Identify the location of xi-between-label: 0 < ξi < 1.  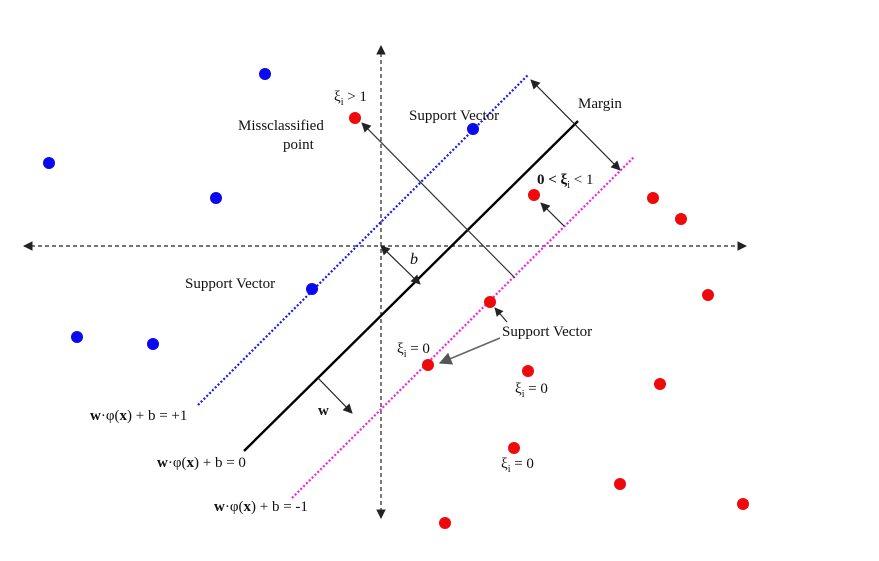
(565, 181).